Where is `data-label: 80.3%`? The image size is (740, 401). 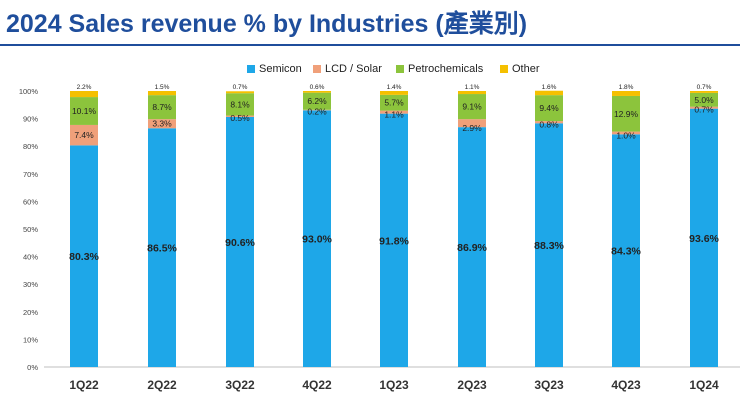 data-label: 80.3% is located at coordinates (84, 257).